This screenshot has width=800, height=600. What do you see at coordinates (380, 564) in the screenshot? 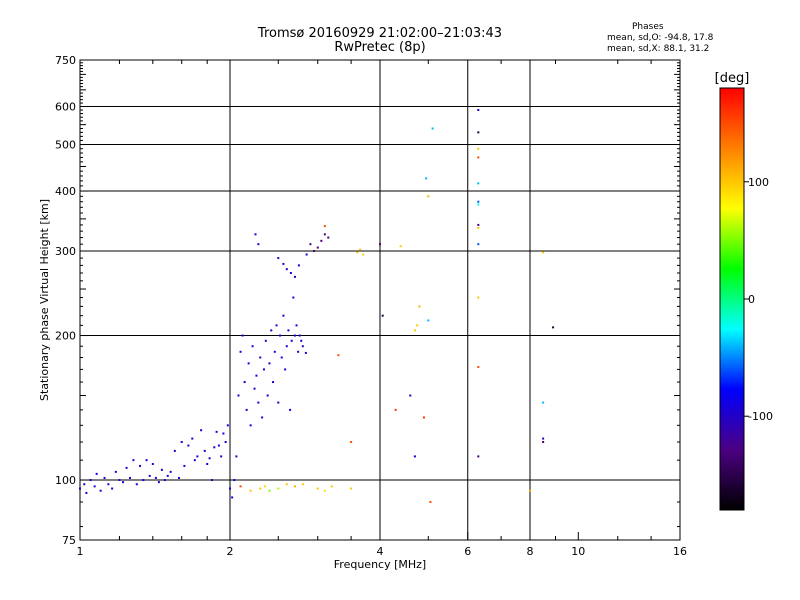
I see `x-axis-label: Frequency [MHz]` at bounding box center [380, 564].